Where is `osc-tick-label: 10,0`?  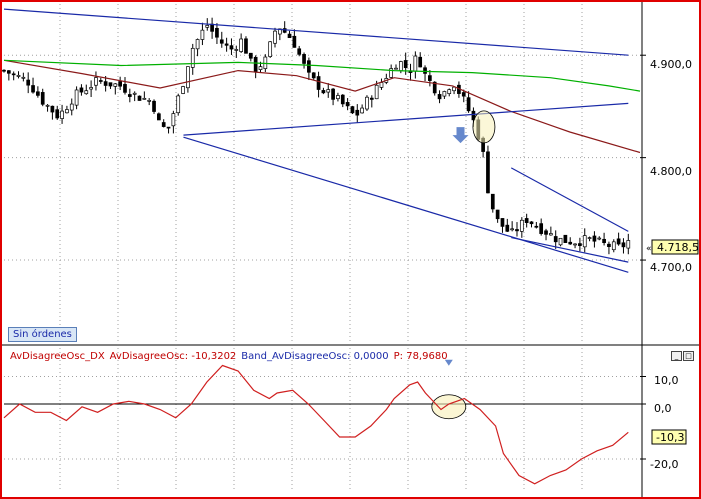 osc-tick-label: 10,0 is located at coordinates (666, 380).